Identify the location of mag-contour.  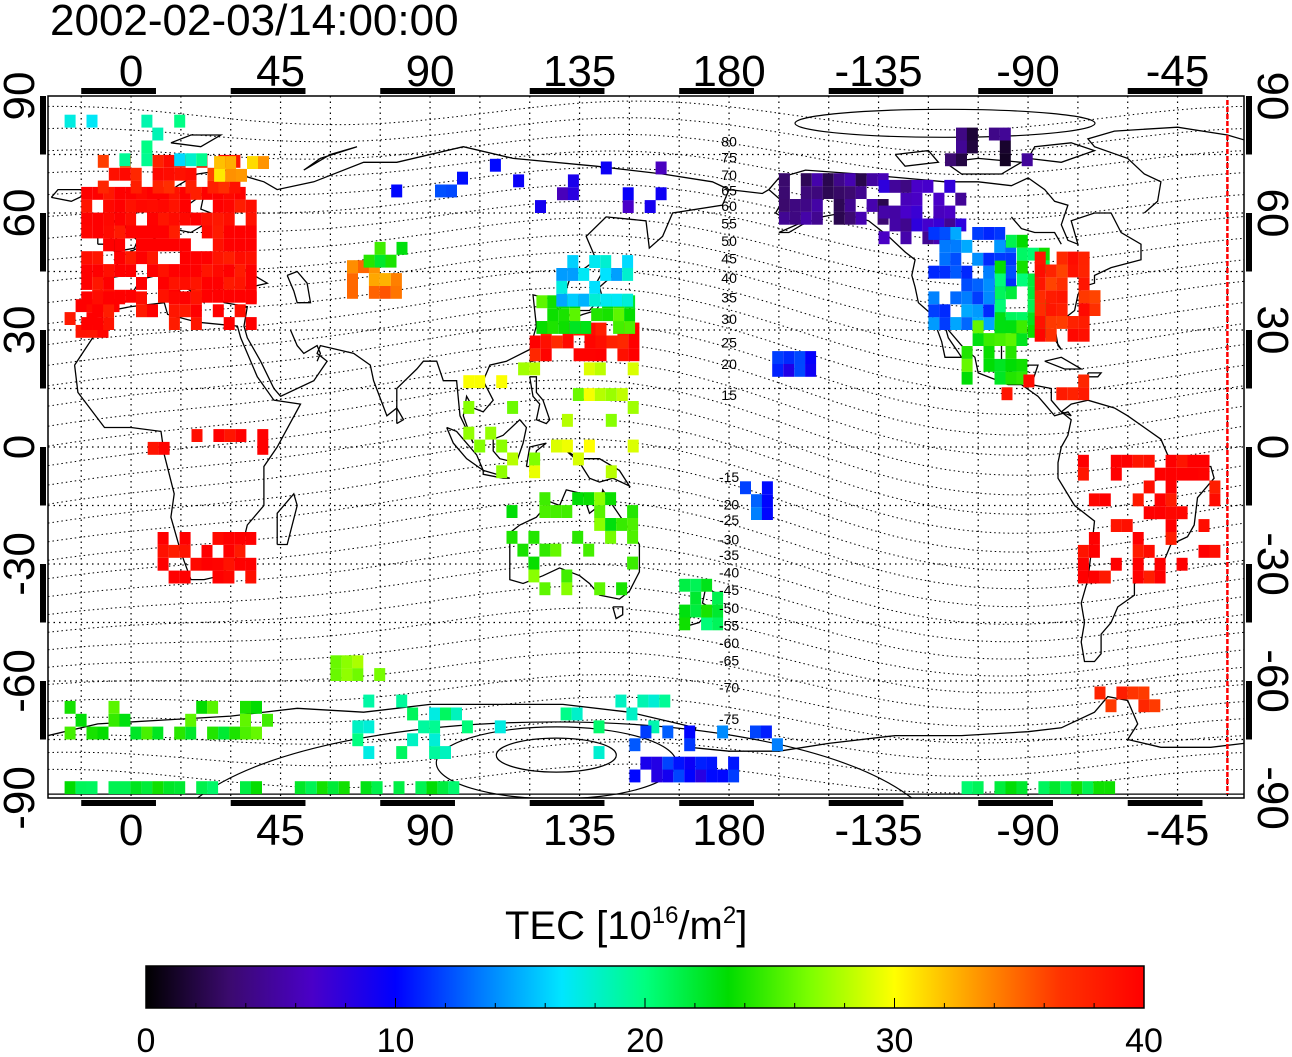
(646, 603).